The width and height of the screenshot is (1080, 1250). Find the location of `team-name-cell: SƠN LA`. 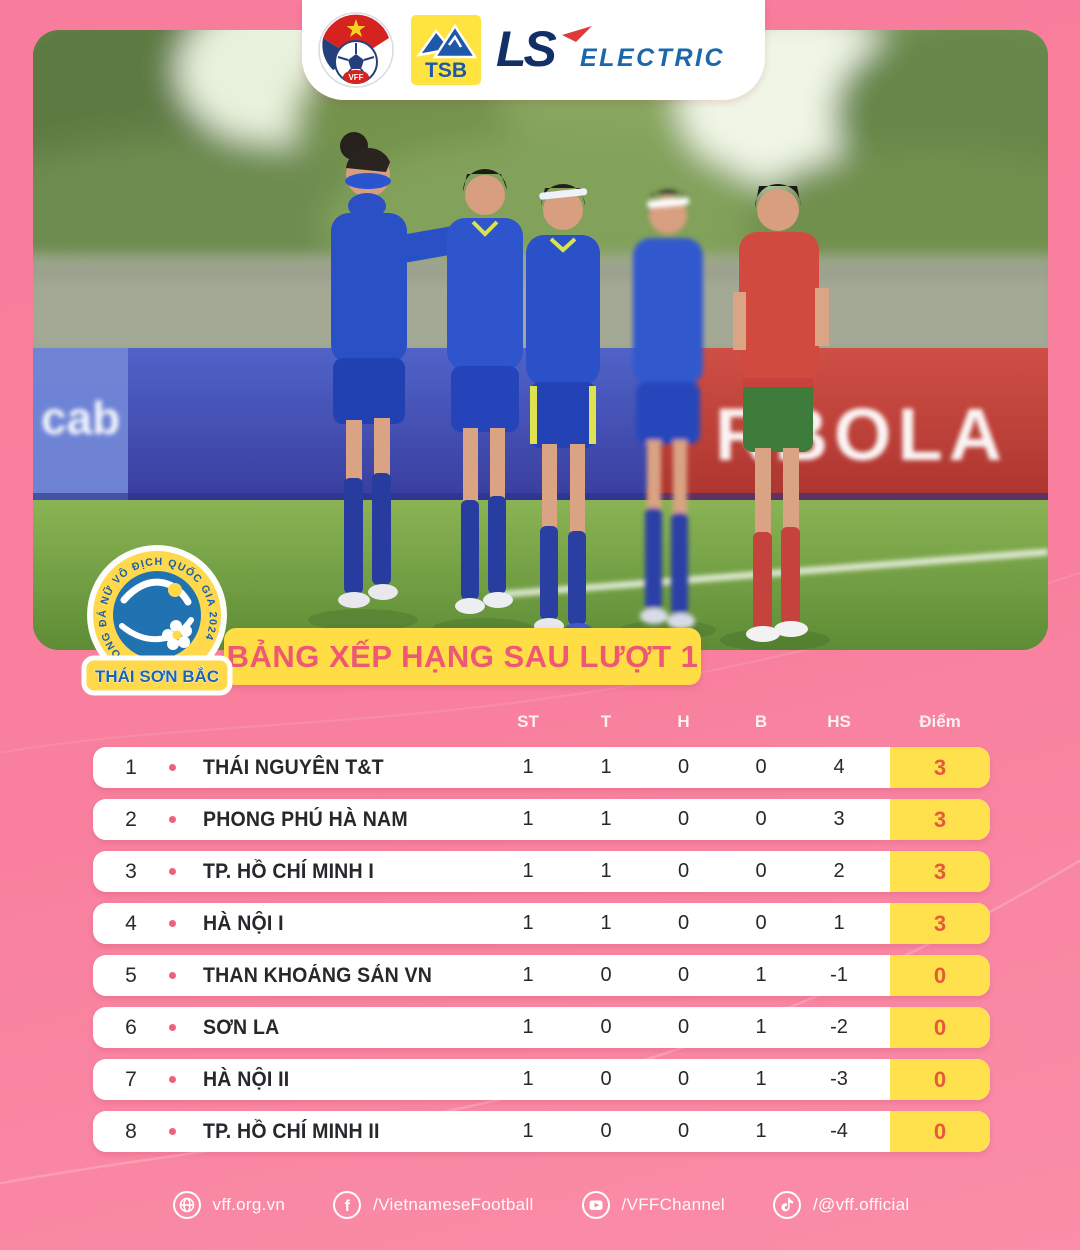

team-name-cell: SƠN LA is located at coordinates (339, 1028).